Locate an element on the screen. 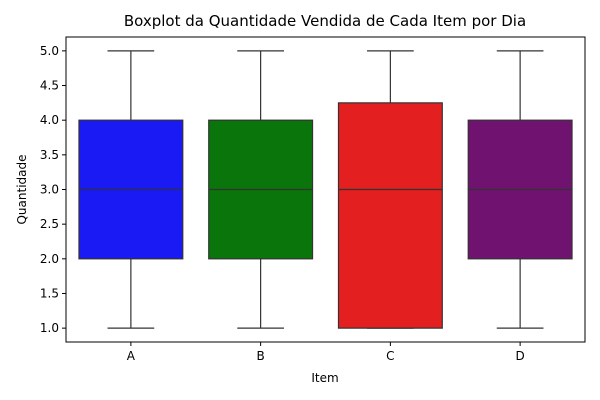 The image size is (600, 400). x-tick-label: A is located at coordinates (131, 356).